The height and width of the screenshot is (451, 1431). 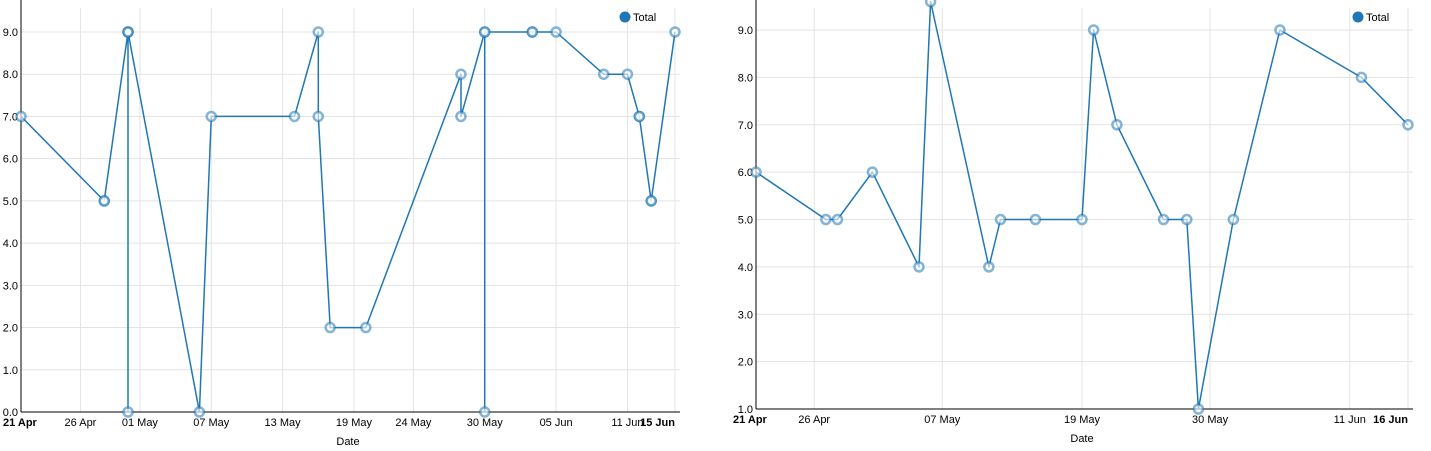 What do you see at coordinates (211, 423) in the screenshot?
I see `left-x-tick-label-3: 07 May` at bounding box center [211, 423].